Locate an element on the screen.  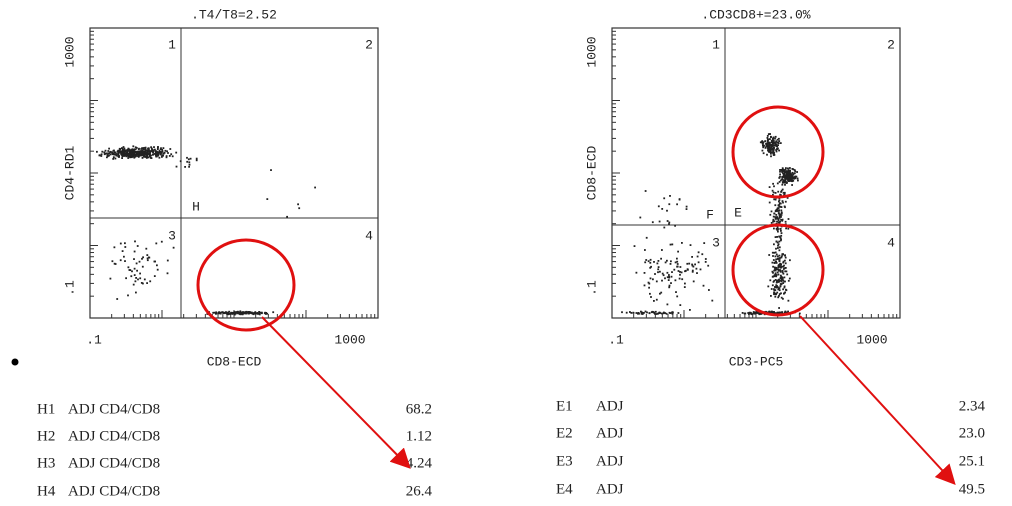
row-value: 23.0 is located at coordinates (972, 433).